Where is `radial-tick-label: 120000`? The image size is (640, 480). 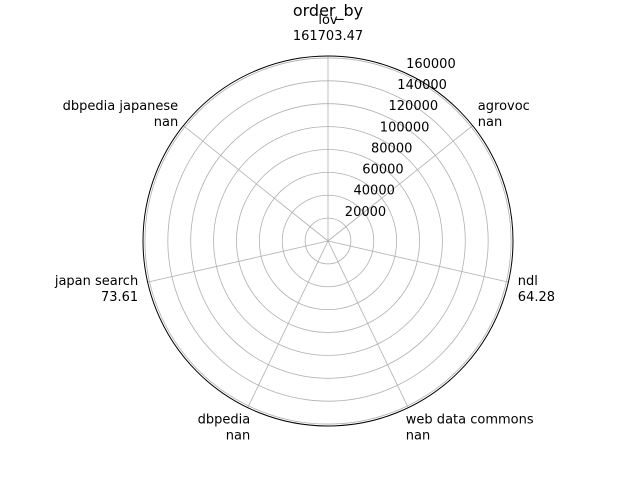
radial-tick-label: 120000 is located at coordinates (414, 106).